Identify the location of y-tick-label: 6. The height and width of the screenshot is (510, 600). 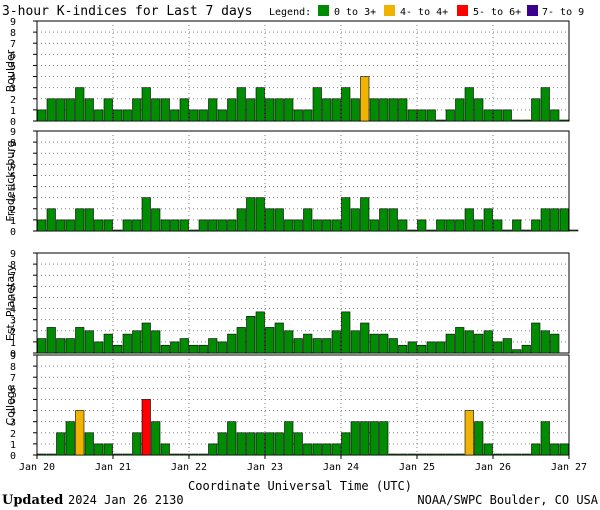
(13, 165).